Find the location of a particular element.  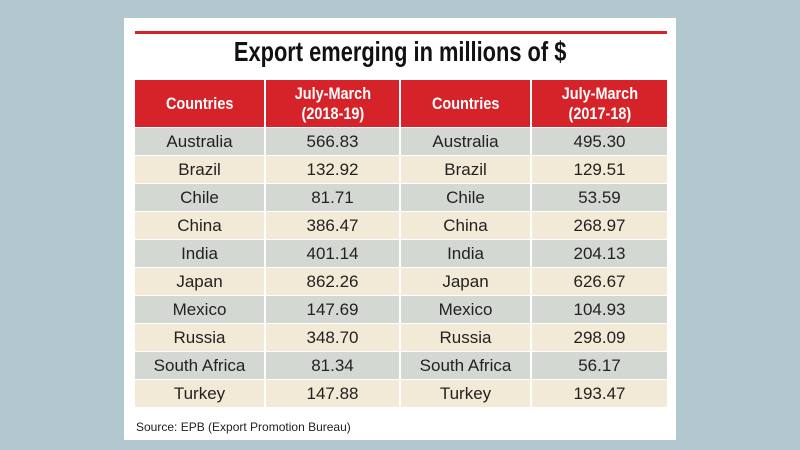

table-row: Mexico 147.69 Mexico 104.93 is located at coordinates (401, 310).